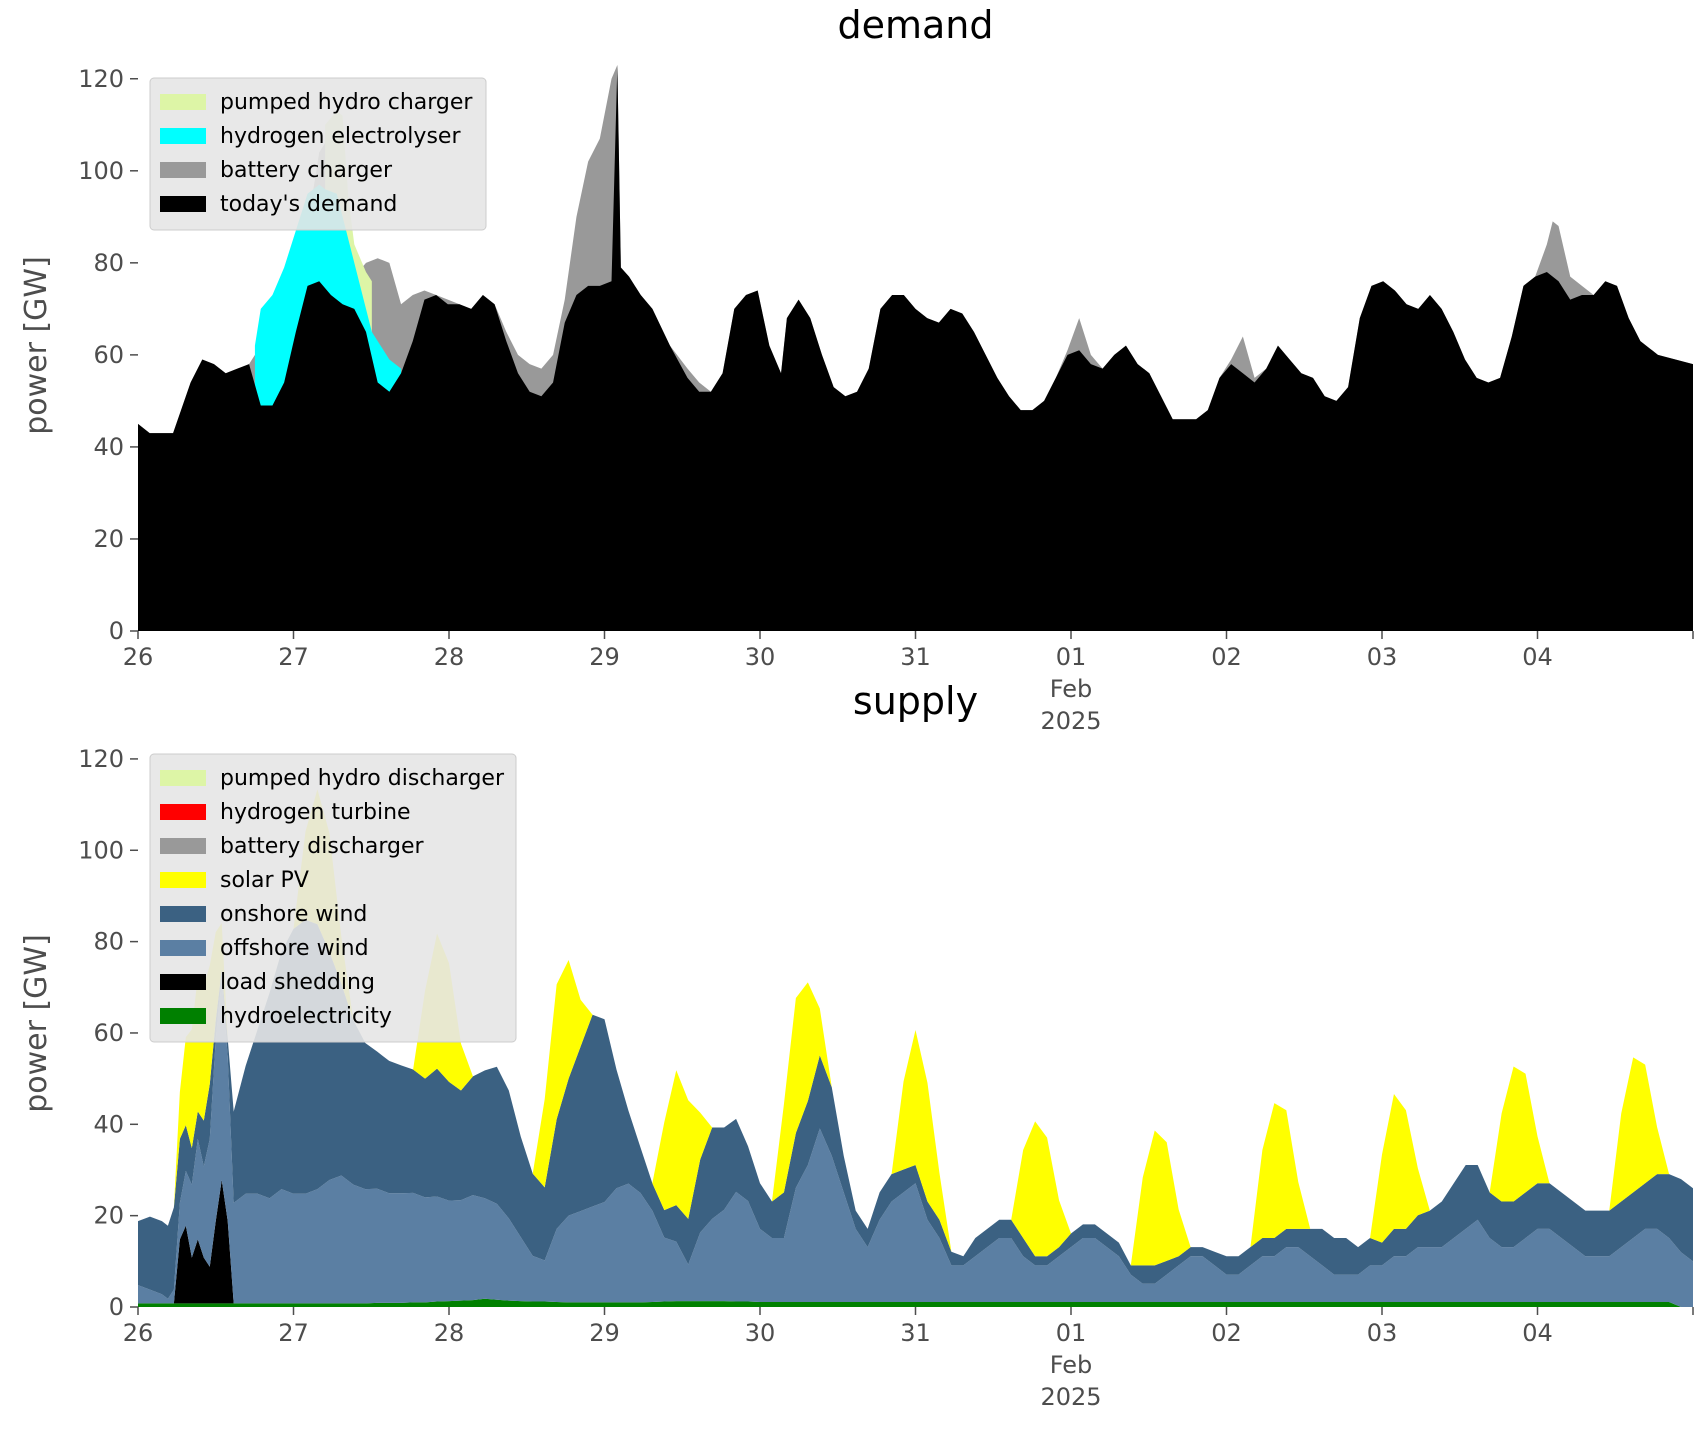 This screenshot has width=1706, height=1431. Describe the element at coordinates (306, 170) in the screenshot. I see `legend-label: battery charger` at that location.